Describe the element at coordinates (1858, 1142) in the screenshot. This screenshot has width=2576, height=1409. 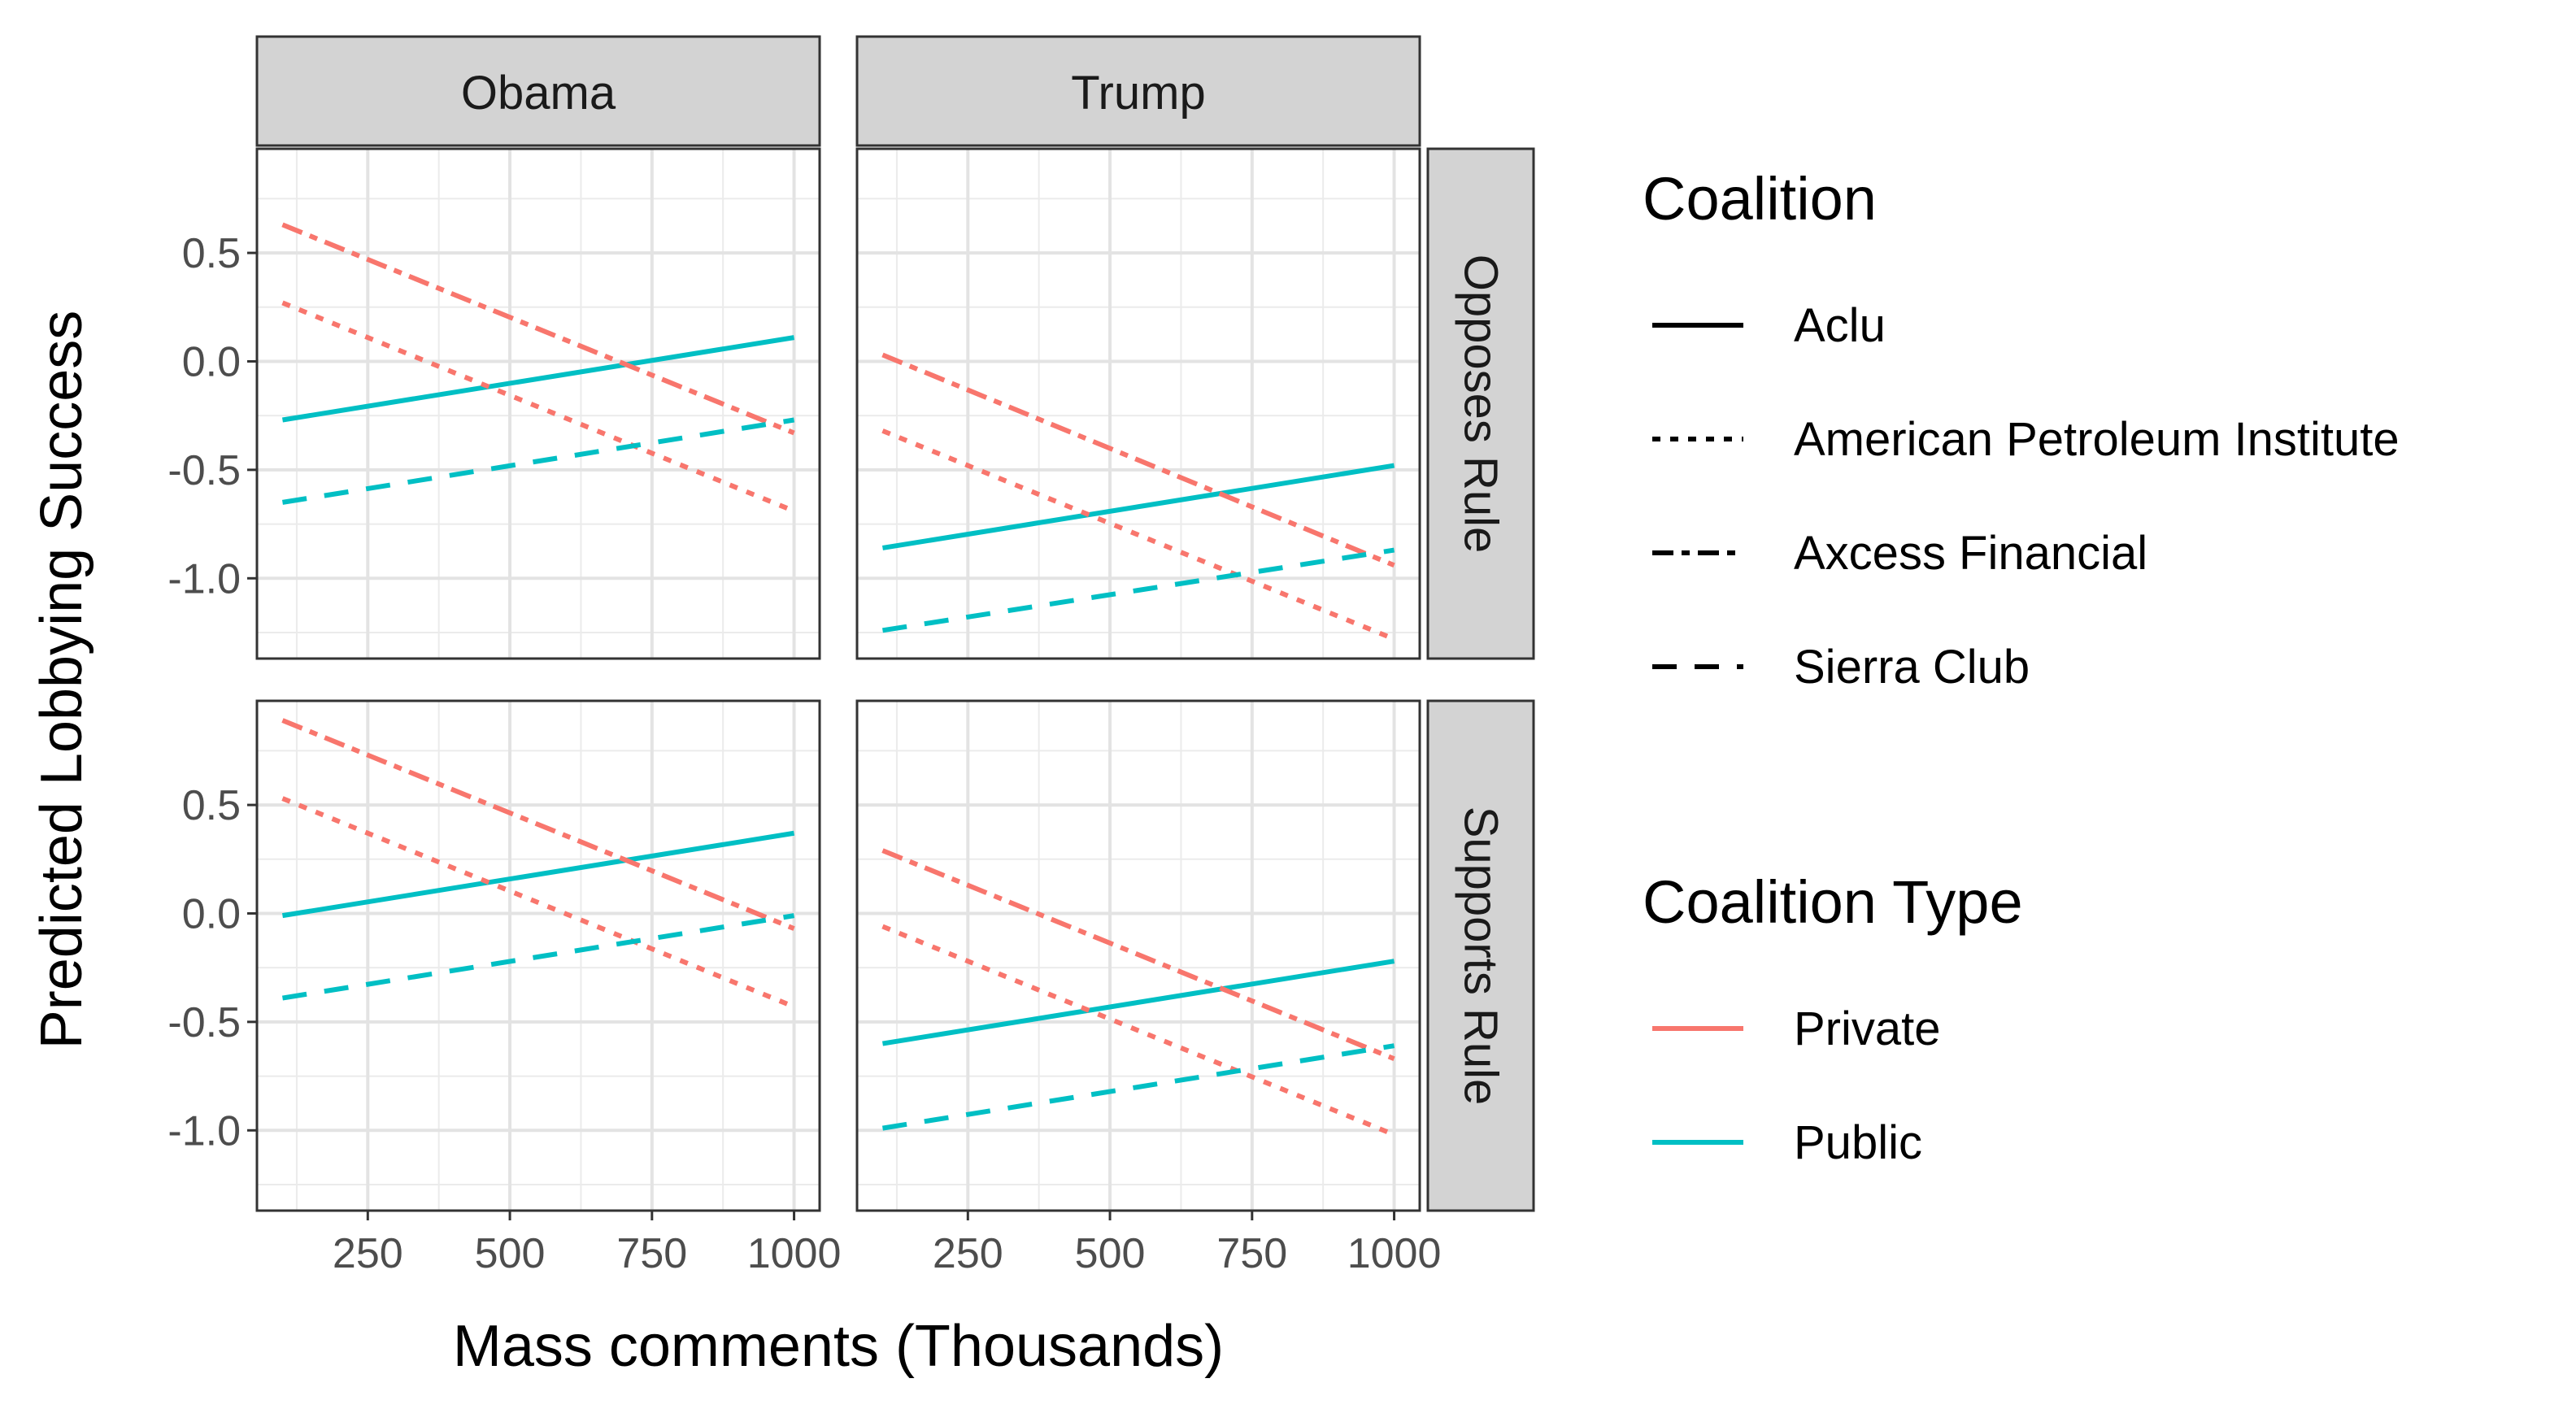
I see `legend-label-public: Public` at that location.